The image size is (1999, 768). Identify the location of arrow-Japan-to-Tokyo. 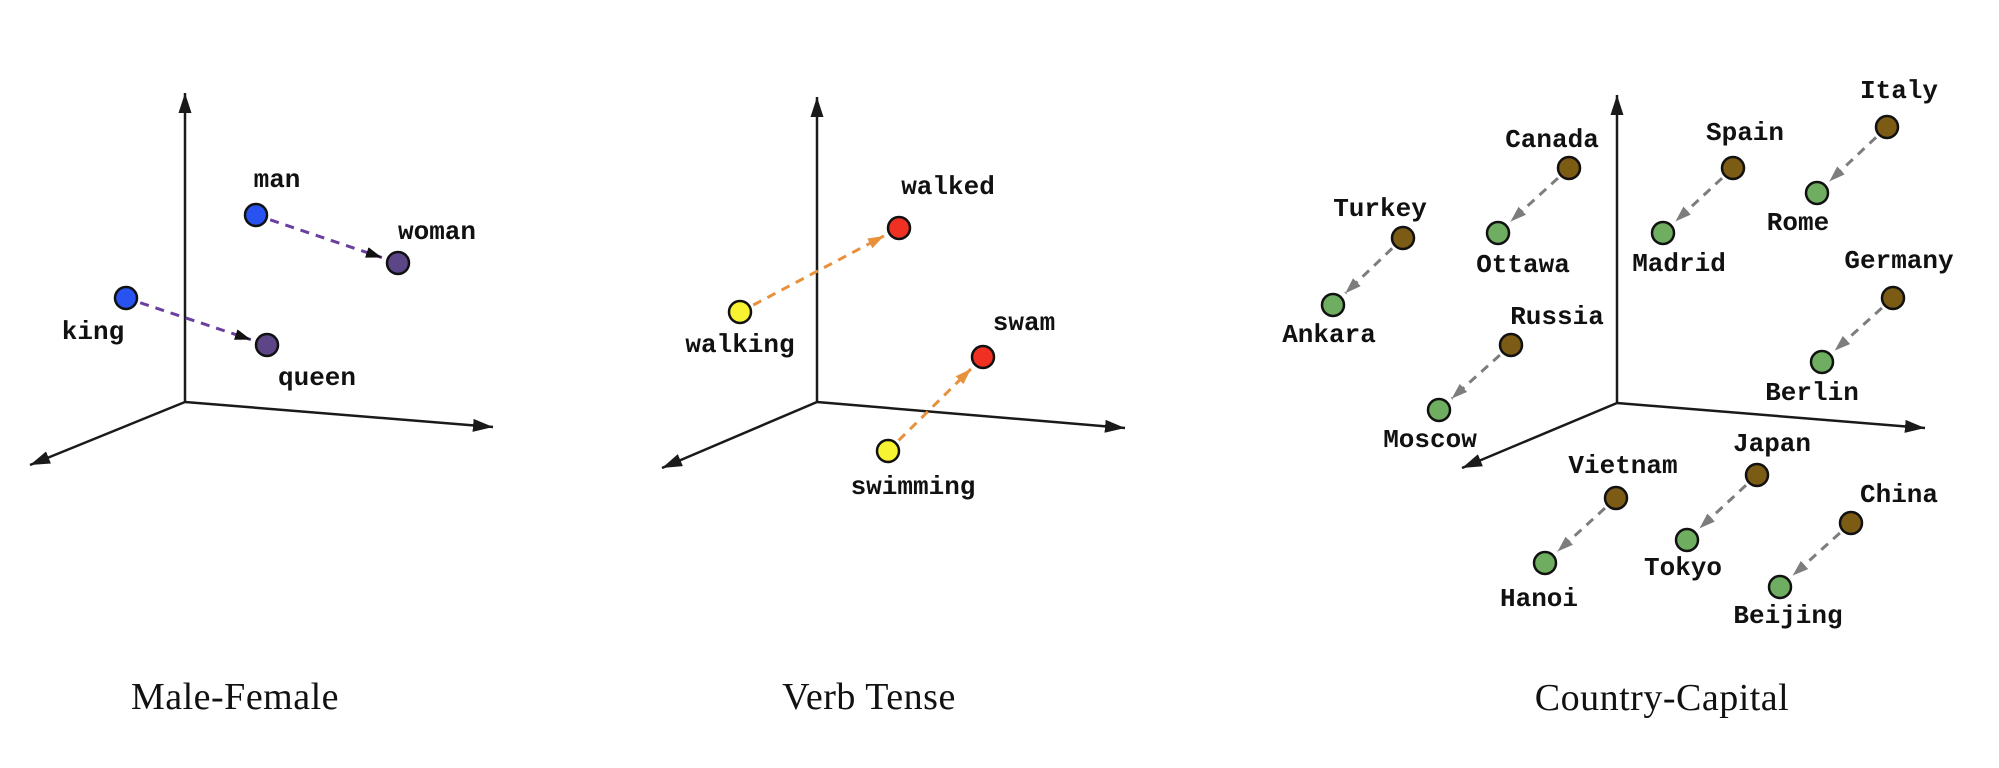
(1723, 507).